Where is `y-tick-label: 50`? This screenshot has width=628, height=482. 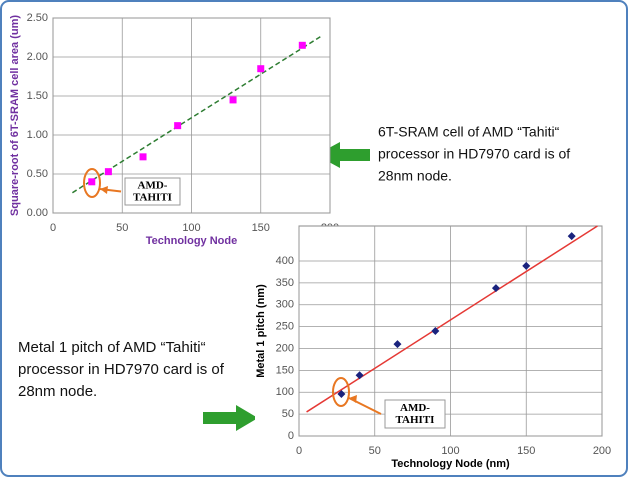 y-tick-label: 50 is located at coordinates (288, 414).